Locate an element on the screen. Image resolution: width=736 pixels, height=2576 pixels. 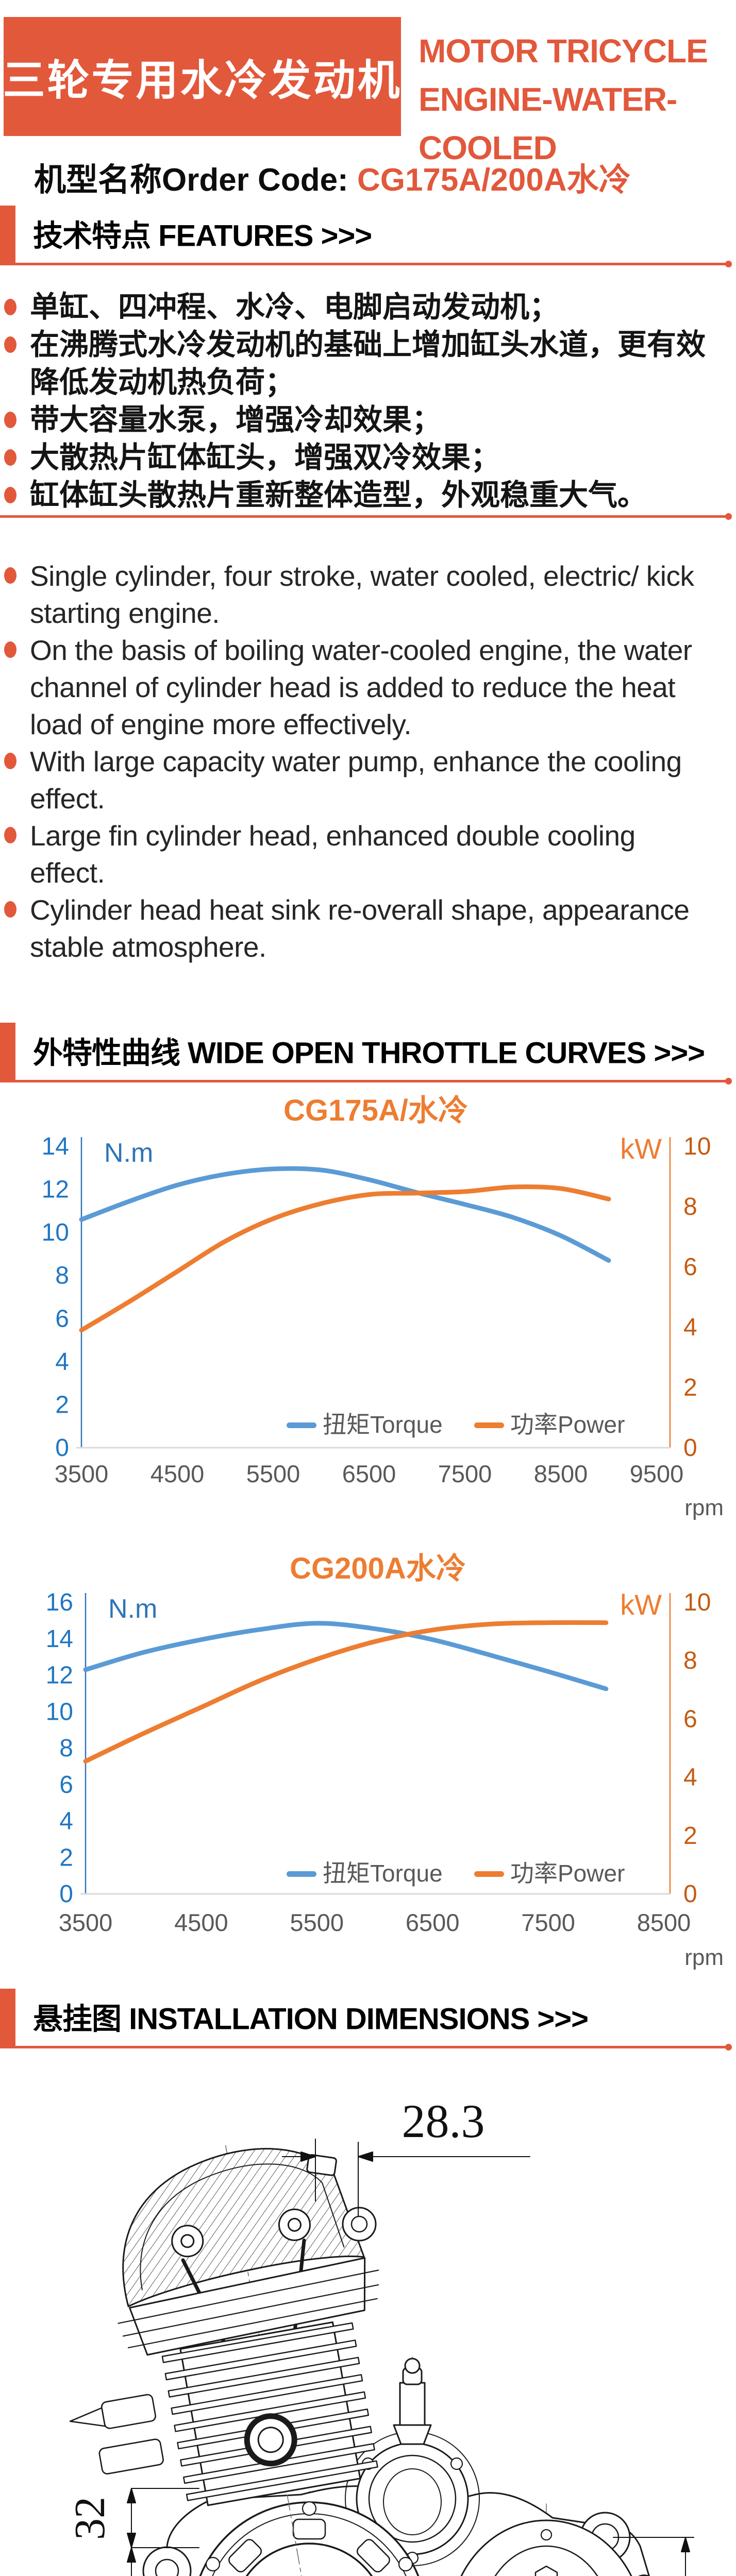
left-axis-tick: 14 is located at coordinates (59, 1639).